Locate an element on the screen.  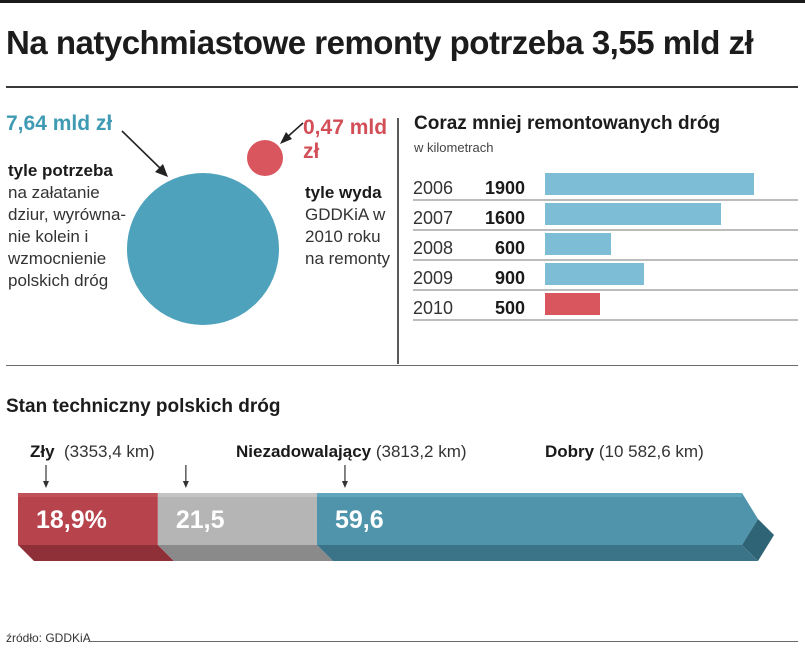
needed-label-bold: tyle potrzeba is located at coordinates (60, 170).